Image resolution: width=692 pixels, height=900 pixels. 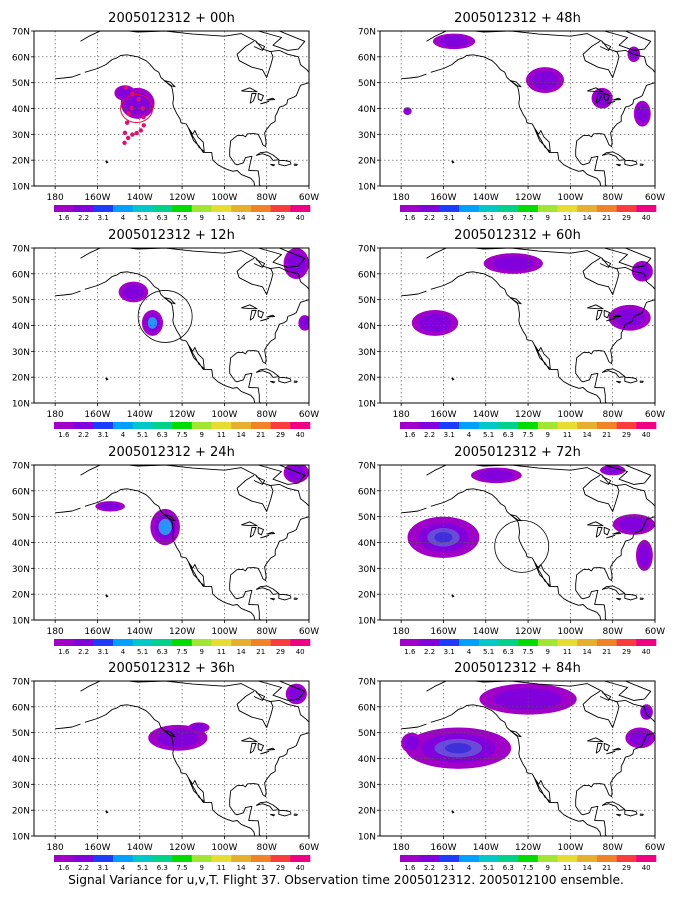 I want to click on lat-label: 10N, so click(x=21, y=622).